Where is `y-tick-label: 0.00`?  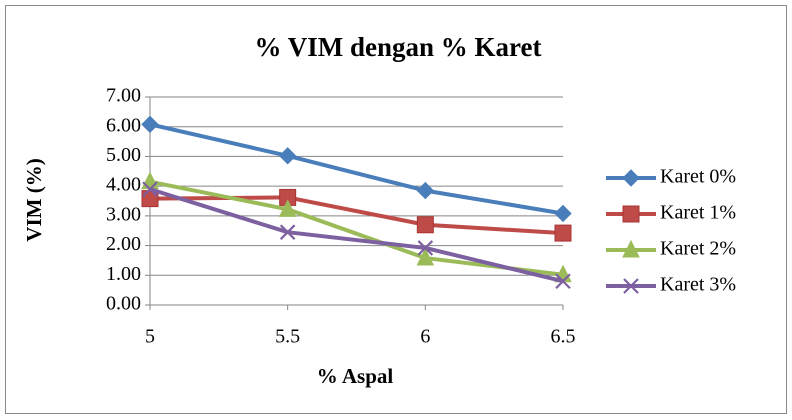
y-tick-label: 0.00 is located at coordinates (123, 304).